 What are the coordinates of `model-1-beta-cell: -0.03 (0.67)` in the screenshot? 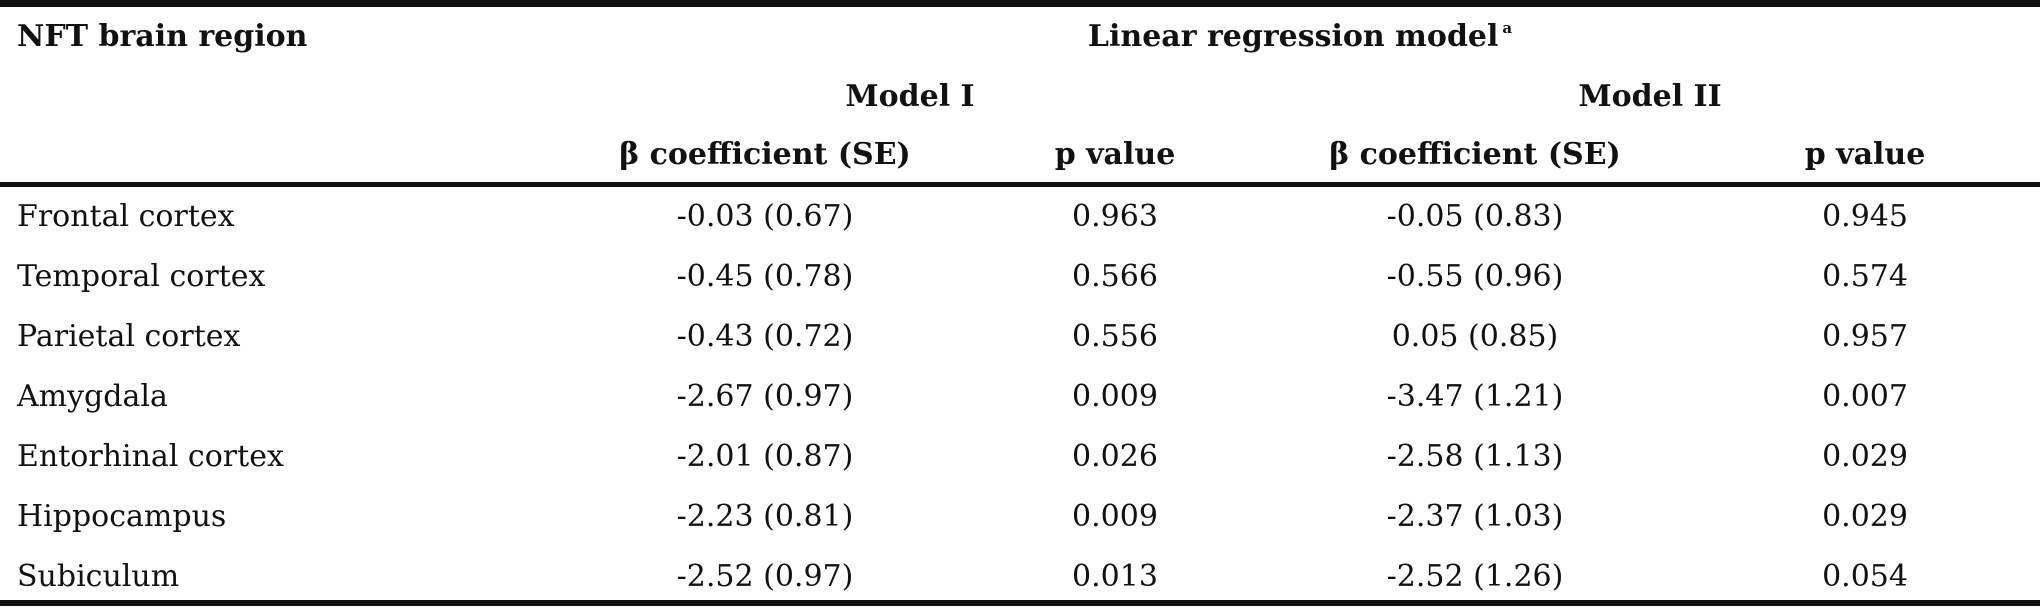 It's located at (765, 216).